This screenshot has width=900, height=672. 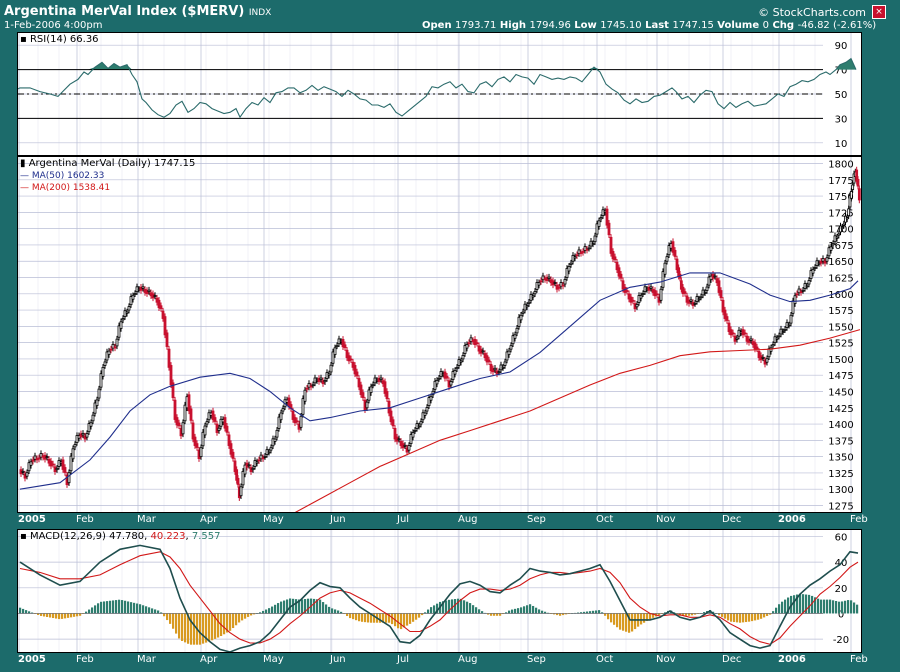 I want to click on y-tick-label: 90, so click(x=841, y=46).